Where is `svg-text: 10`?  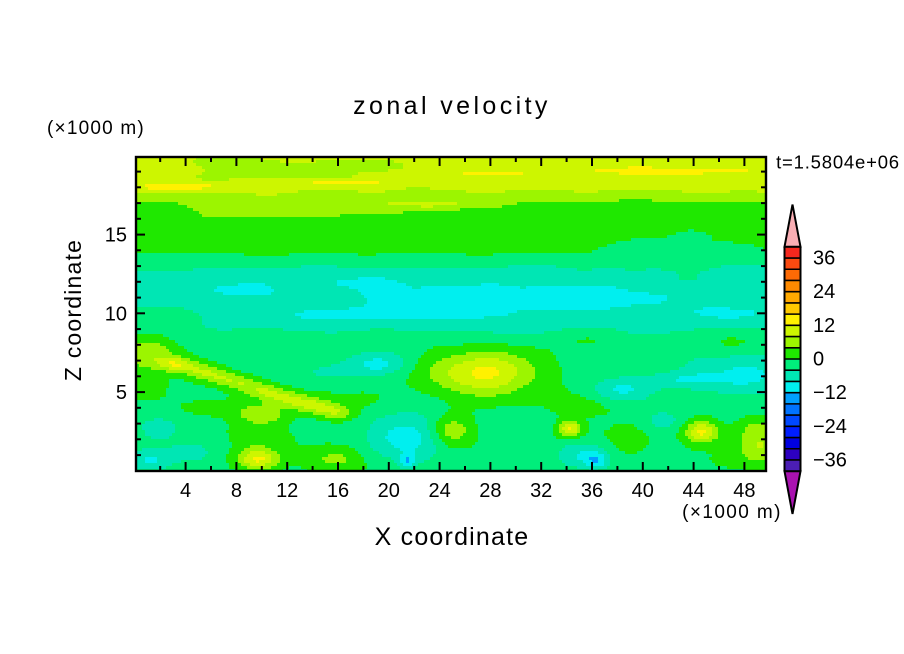
svg-text: 10 is located at coordinates (116, 314).